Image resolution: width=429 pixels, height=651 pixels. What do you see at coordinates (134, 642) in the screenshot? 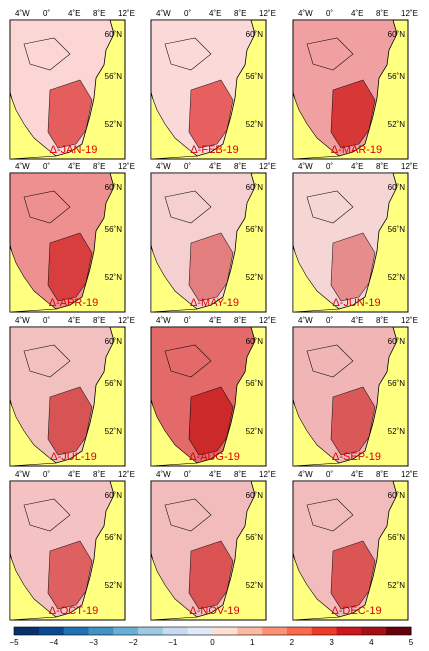
I see `colorbar-tick-label: −2` at bounding box center [134, 642].